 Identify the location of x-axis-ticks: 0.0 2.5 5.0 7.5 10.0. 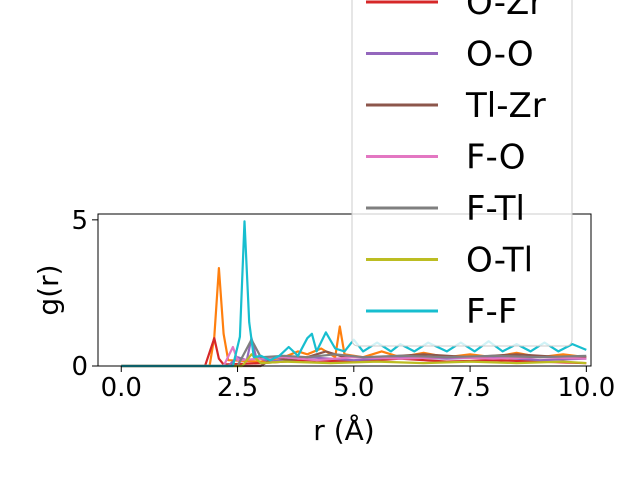
(358, 384).